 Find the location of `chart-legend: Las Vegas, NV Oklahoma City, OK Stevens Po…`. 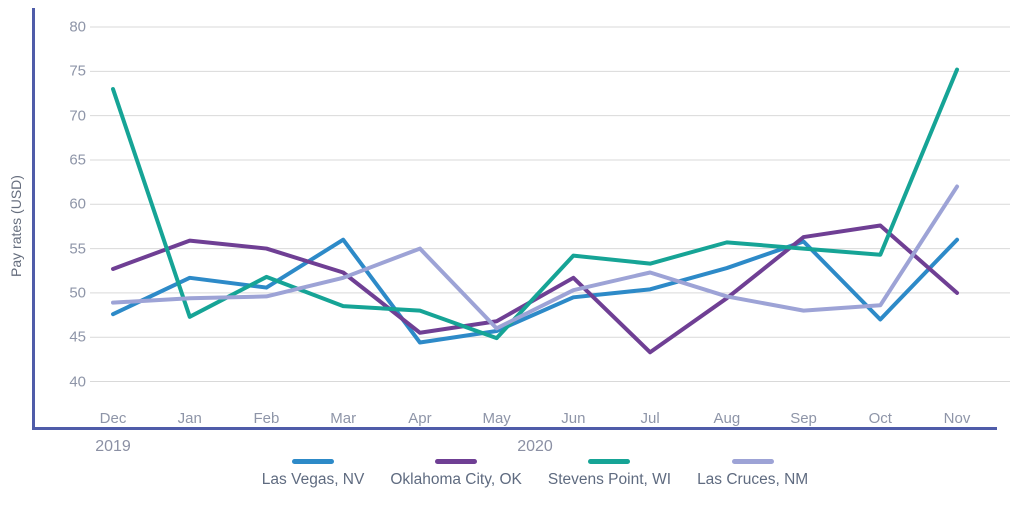

chart-legend: Las Vegas, NV Oklahoma City, OK Stevens Po… is located at coordinates (512, 474).